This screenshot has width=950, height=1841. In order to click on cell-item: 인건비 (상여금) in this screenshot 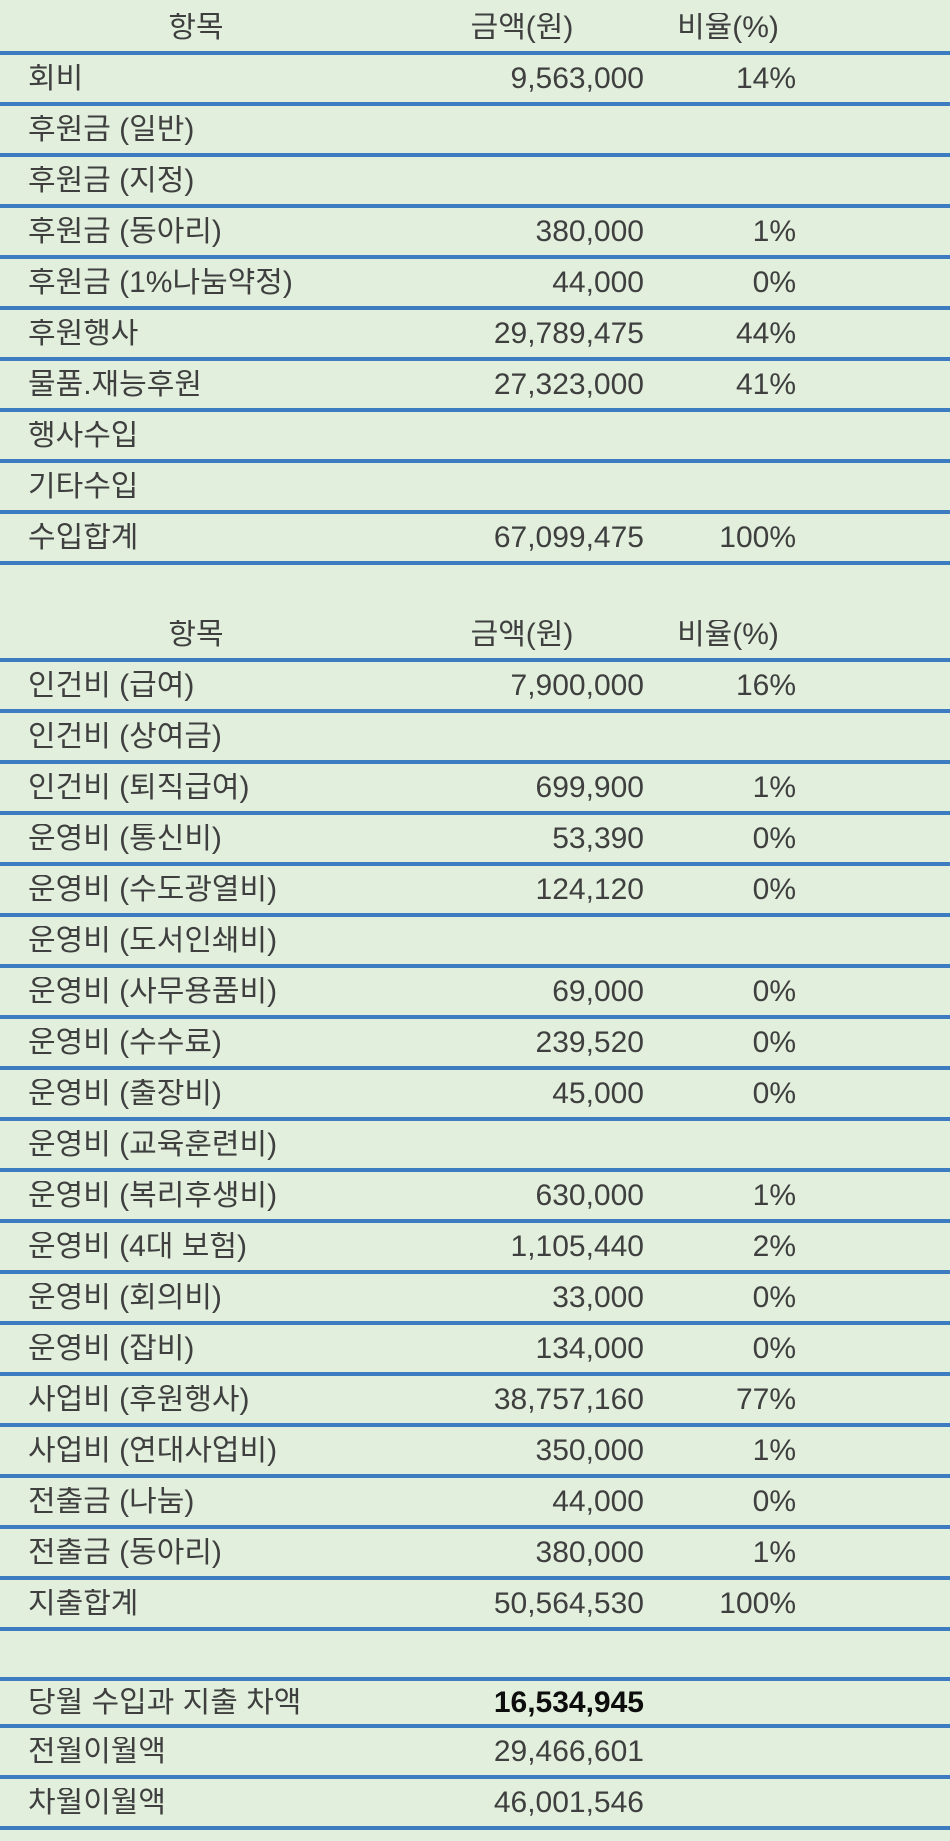, I will do `click(125, 736)`.